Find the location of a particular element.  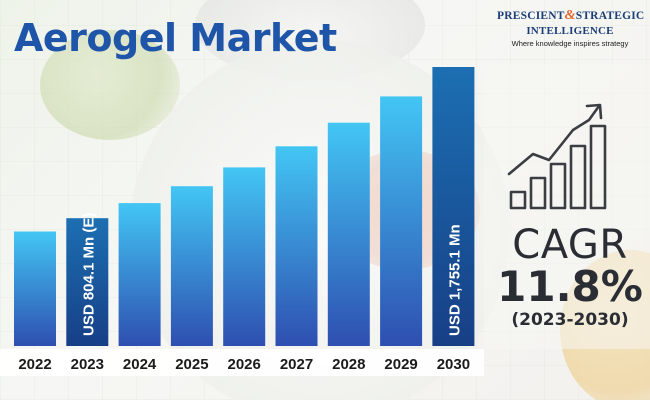

cagr-value: 11.8% is located at coordinates (570, 286).